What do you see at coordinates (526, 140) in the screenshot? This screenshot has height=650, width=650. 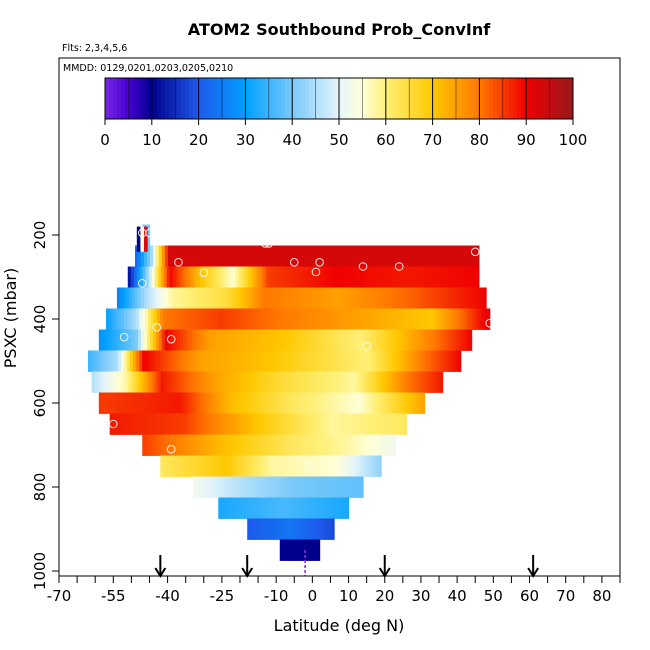 I see `colorbar-tick-label: 90` at bounding box center [526, 140].